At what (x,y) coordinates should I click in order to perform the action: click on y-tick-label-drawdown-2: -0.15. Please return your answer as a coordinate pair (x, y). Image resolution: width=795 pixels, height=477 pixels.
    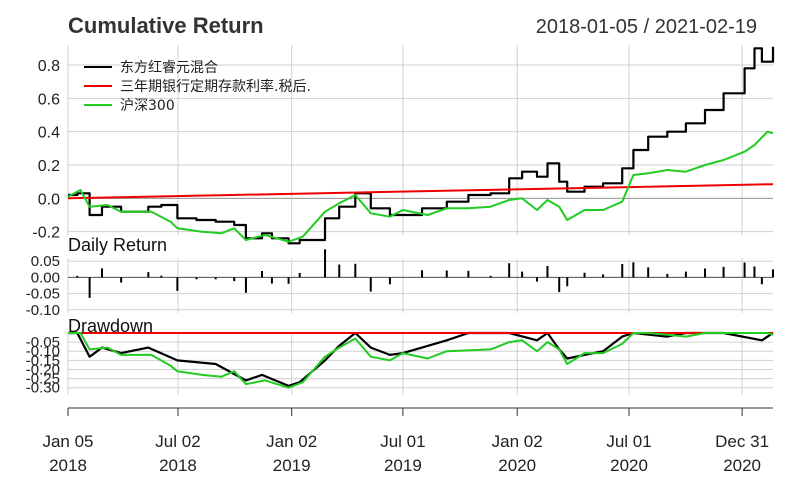
    Looking at the image, I should click on (43, 360).